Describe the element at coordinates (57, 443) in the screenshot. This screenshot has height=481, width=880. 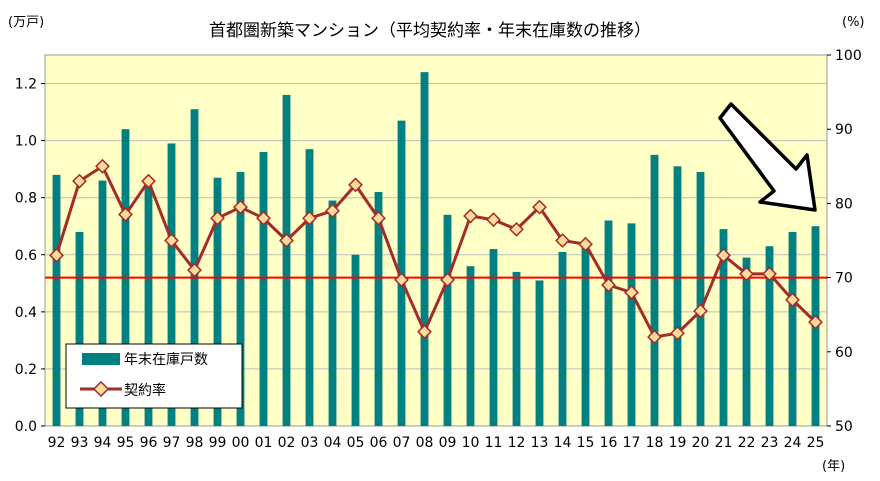
I see `x-tick-label: 92` at that location.